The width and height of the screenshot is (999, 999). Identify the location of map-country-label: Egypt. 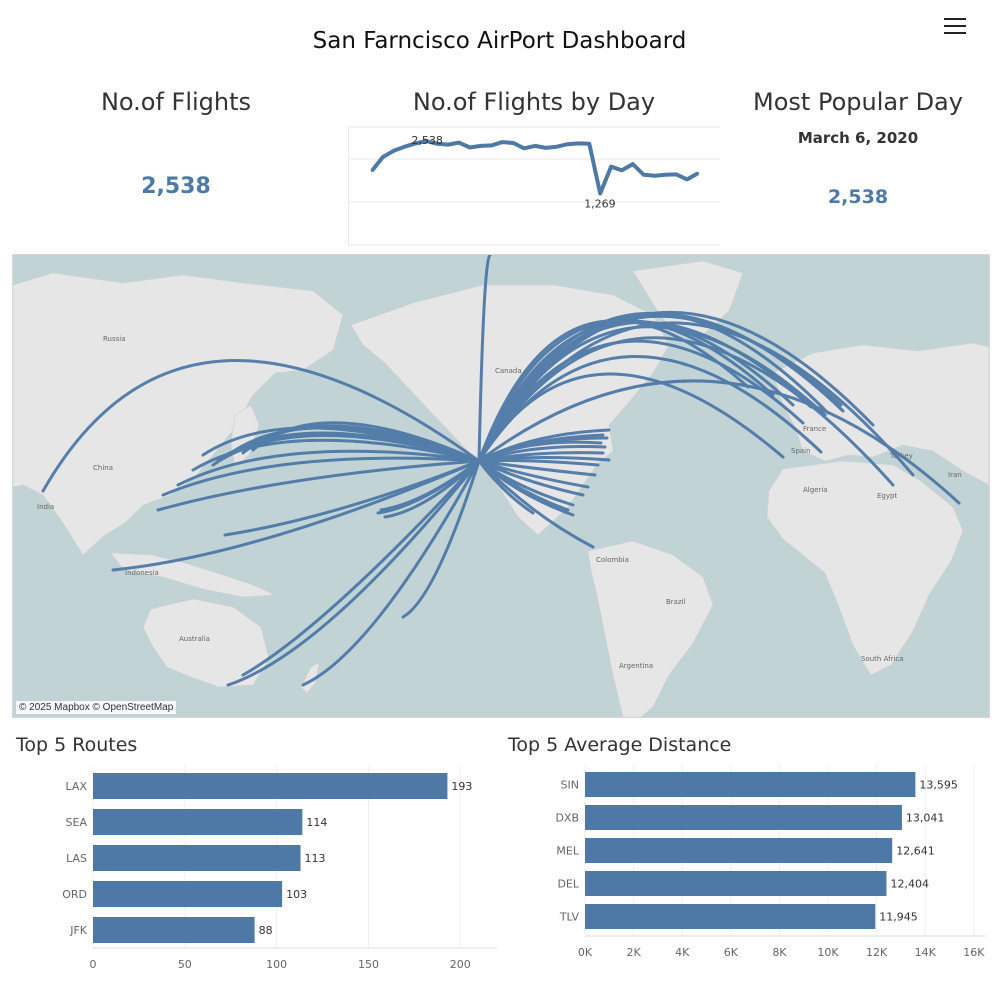
(887, 496).